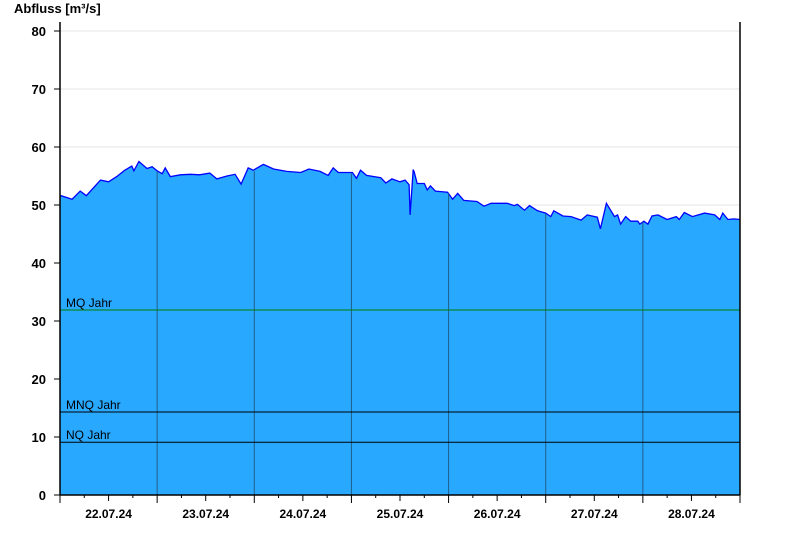 The image size is (800, 550). I want to click on x-tick-label: 23.07.24, so click(205, 514).